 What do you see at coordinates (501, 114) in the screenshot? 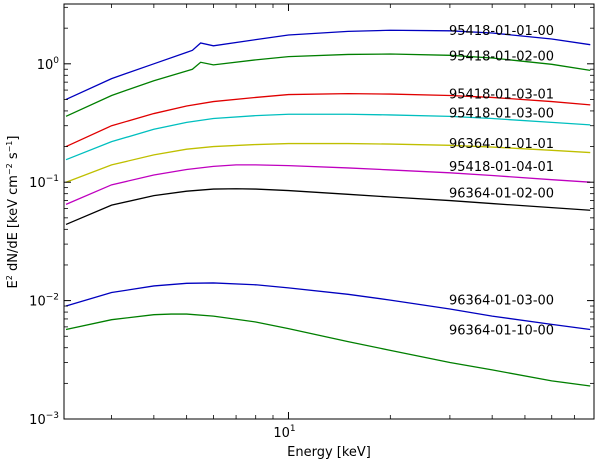
I see `series-label-95418-01-03-00: 95418-01-03-00` at bounding box center [501, 114].